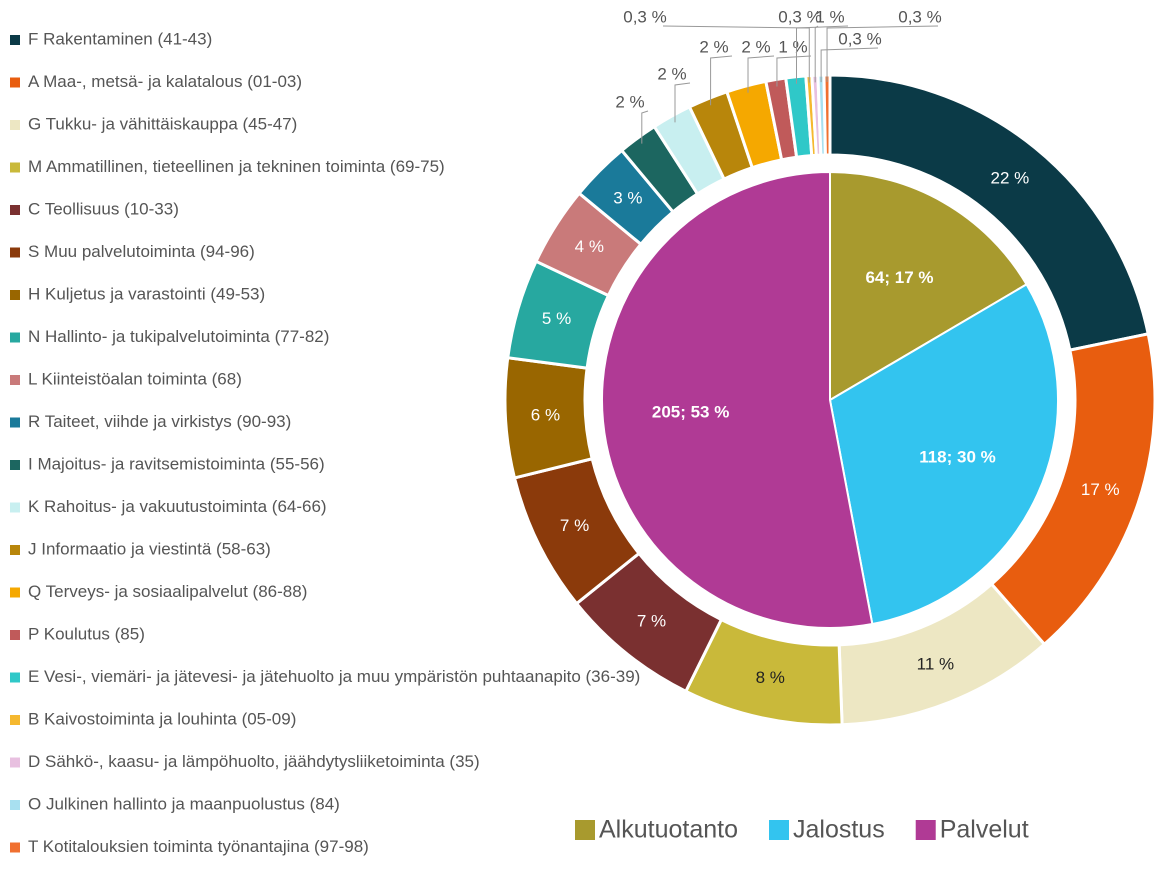  What do you see at coordinates (149, 548) in the screenshot?
I see `legend-label: J Informaatio ja viestintä (58-63)` at bounding box center [149, 548].